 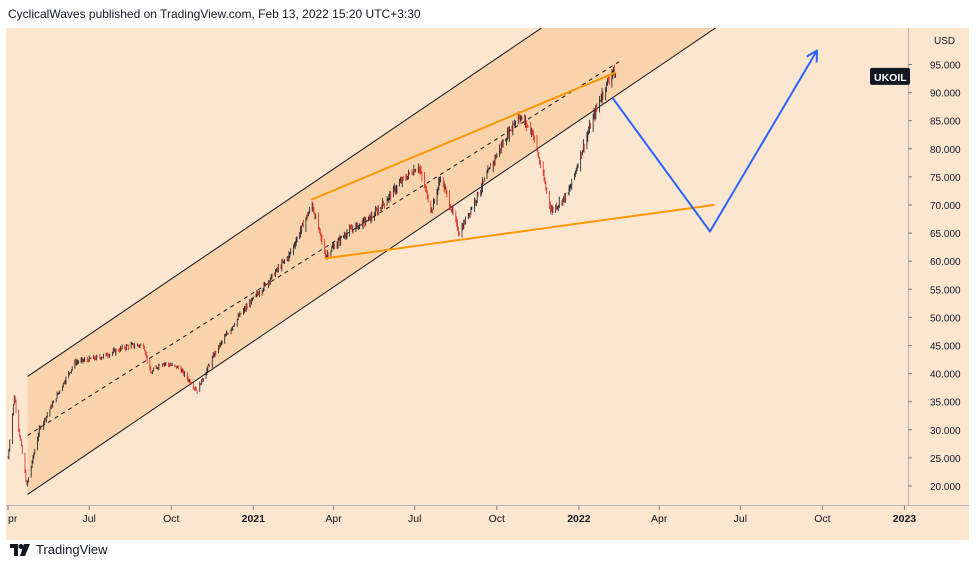 What do you see at coordinates (579, 519) in the screenshot?
I see `x-tick-label-7: 2022` at bounding box center [579, 519].